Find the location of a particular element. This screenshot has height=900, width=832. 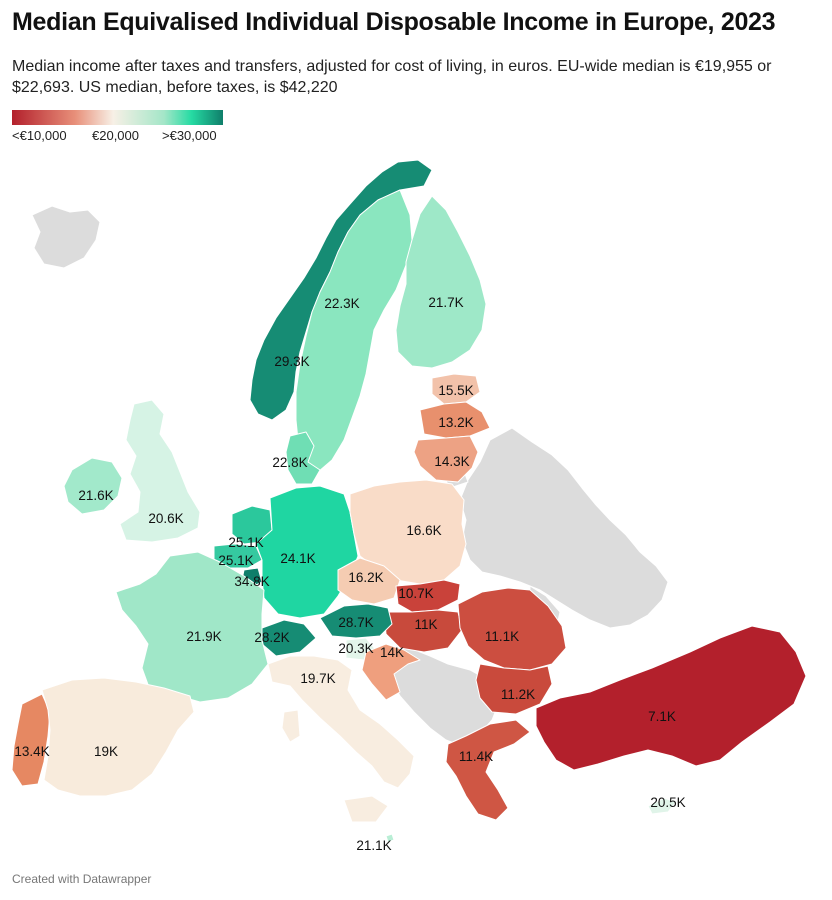

region-shape-denmark is located at coordinates (303, 458).